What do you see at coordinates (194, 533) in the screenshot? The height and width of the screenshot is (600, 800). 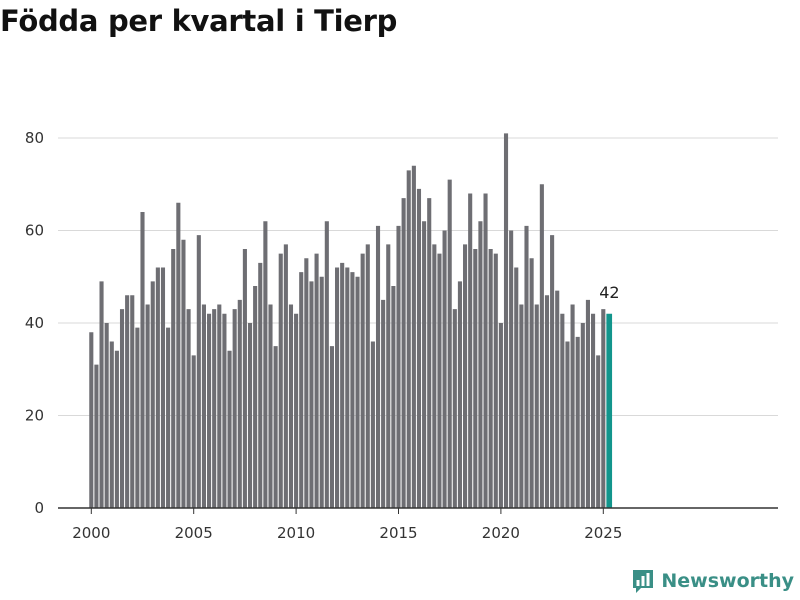 I see `x-tick-label: 2005` at bounding box center [194, 533].